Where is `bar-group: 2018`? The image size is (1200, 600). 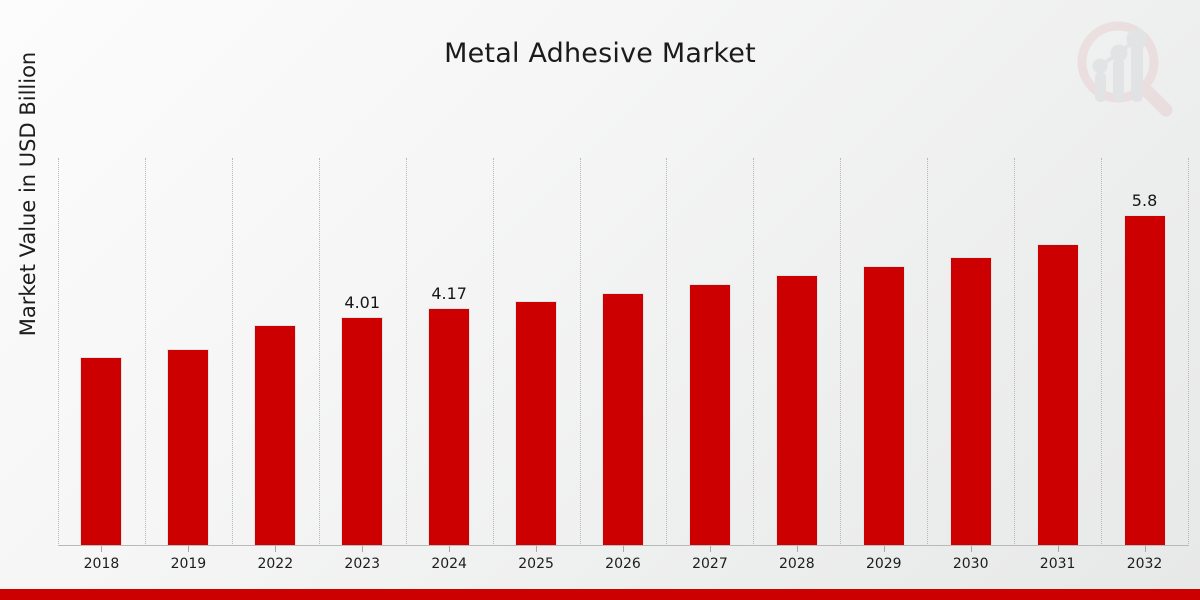 bar-group: 2018 is located at coordinates (101, 365).